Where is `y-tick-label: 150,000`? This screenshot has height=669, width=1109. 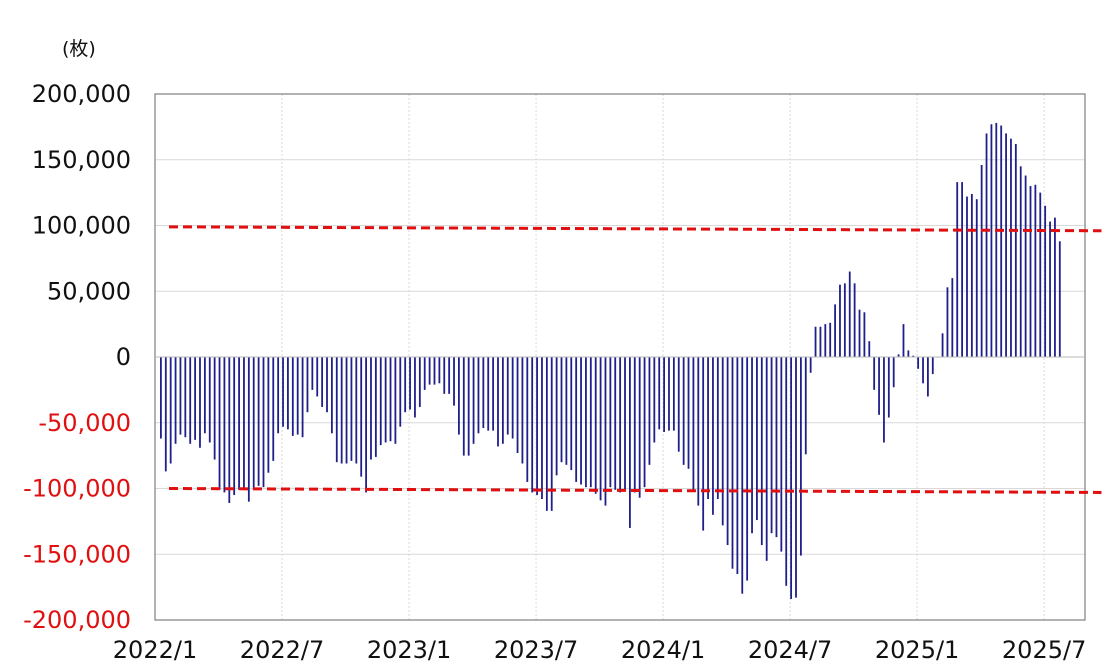 y-tick-label: 150,000 is located at coordinates (81, 160).